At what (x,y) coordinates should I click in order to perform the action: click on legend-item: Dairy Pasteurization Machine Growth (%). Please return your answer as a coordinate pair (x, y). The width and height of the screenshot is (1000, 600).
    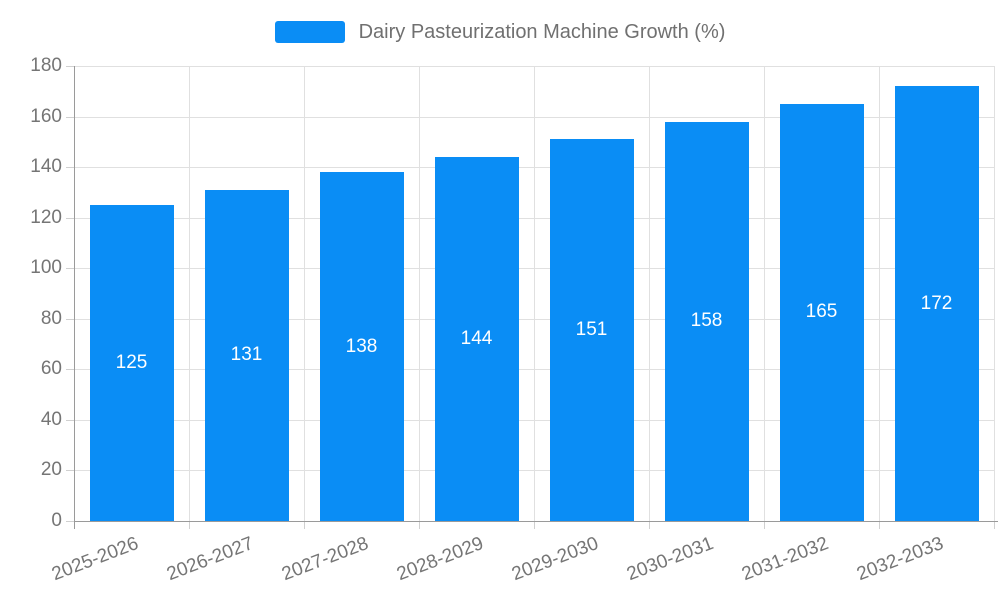
    Looking at the image, I should click on (500, 32).